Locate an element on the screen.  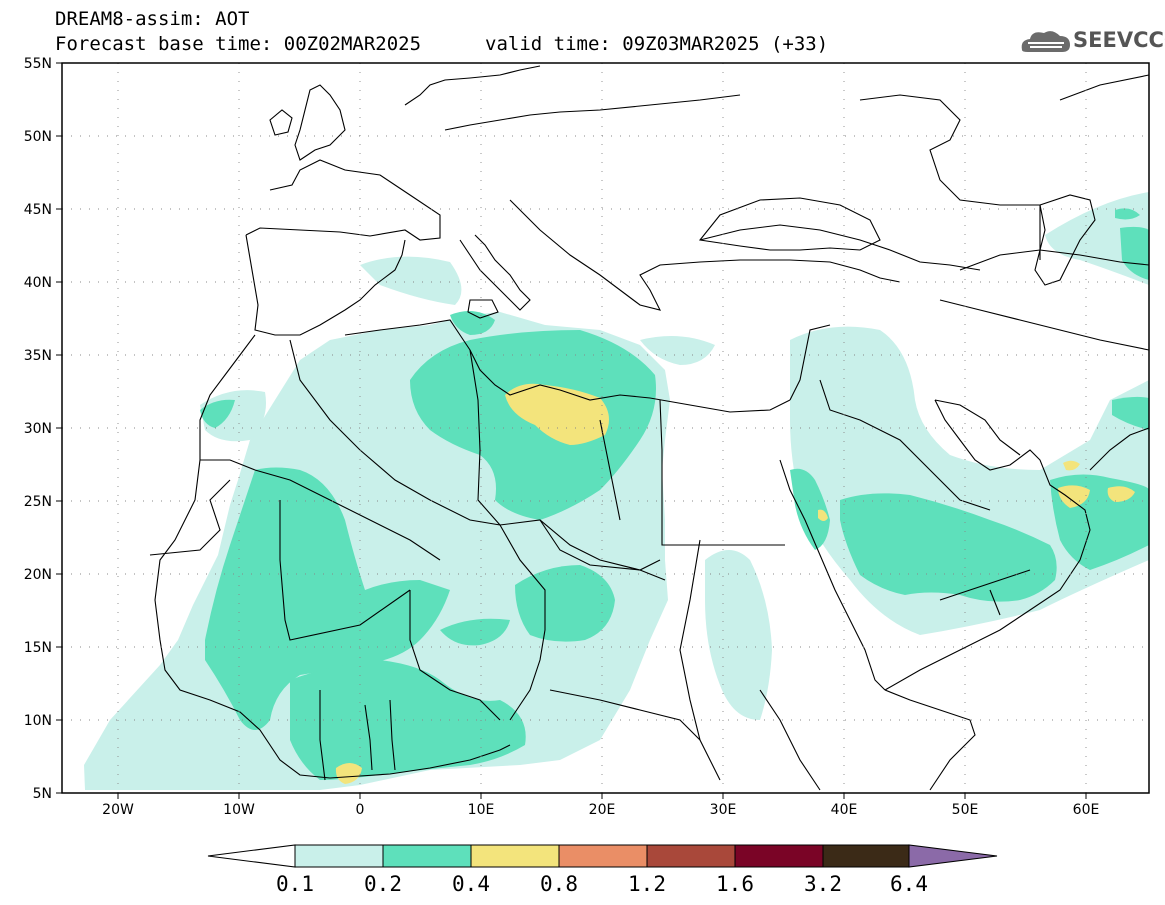
lon-label: 10W is located at coordinates (239, 810).